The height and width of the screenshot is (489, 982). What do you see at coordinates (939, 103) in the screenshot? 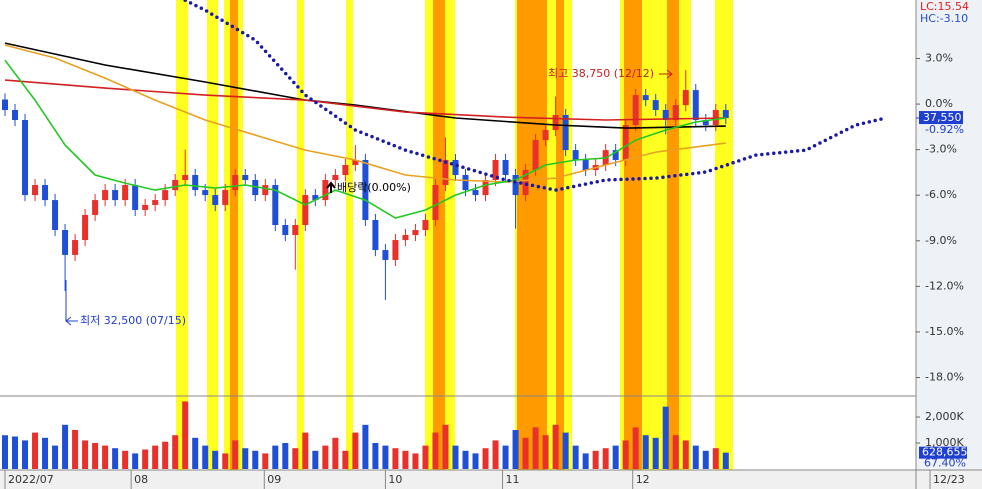
I see `y-tick-label: 0.0%` at bounding box center [939, 103].